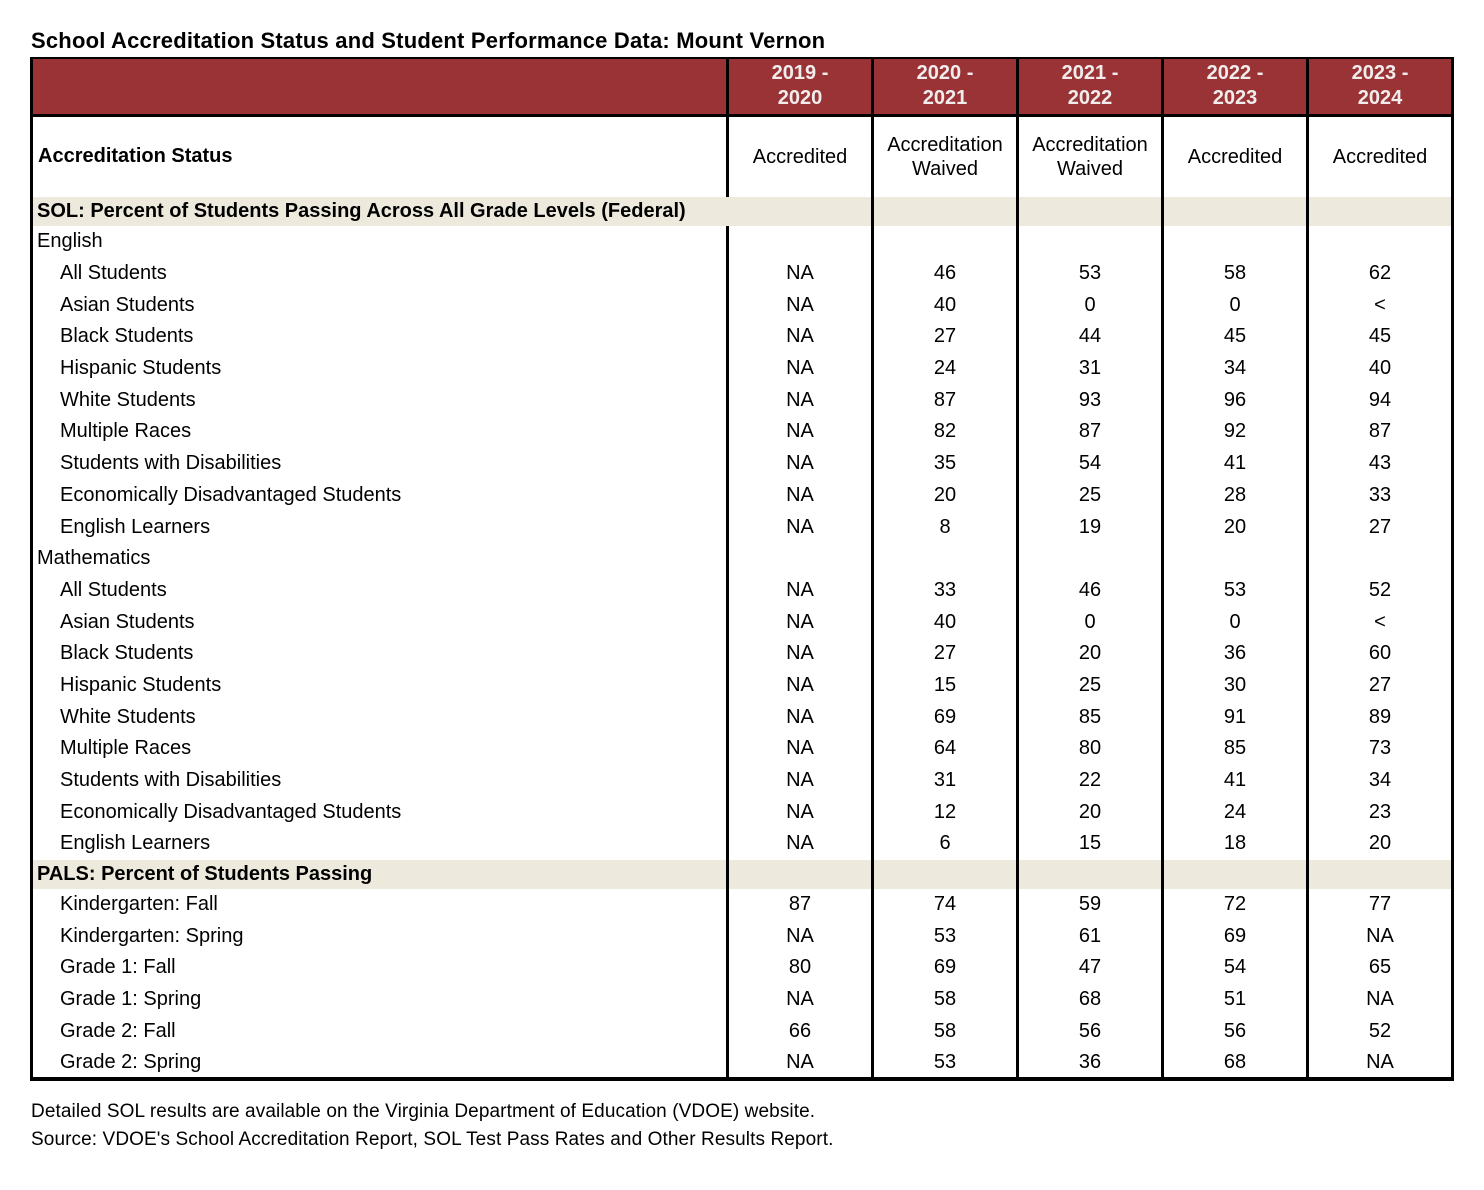 Image resolution: width=1484 pixels, height=1190 pixels. What do you see at coordinates (1379, 653) in the screenshot?
I see `value-cell: 60` at bounding box center [1379, 653].